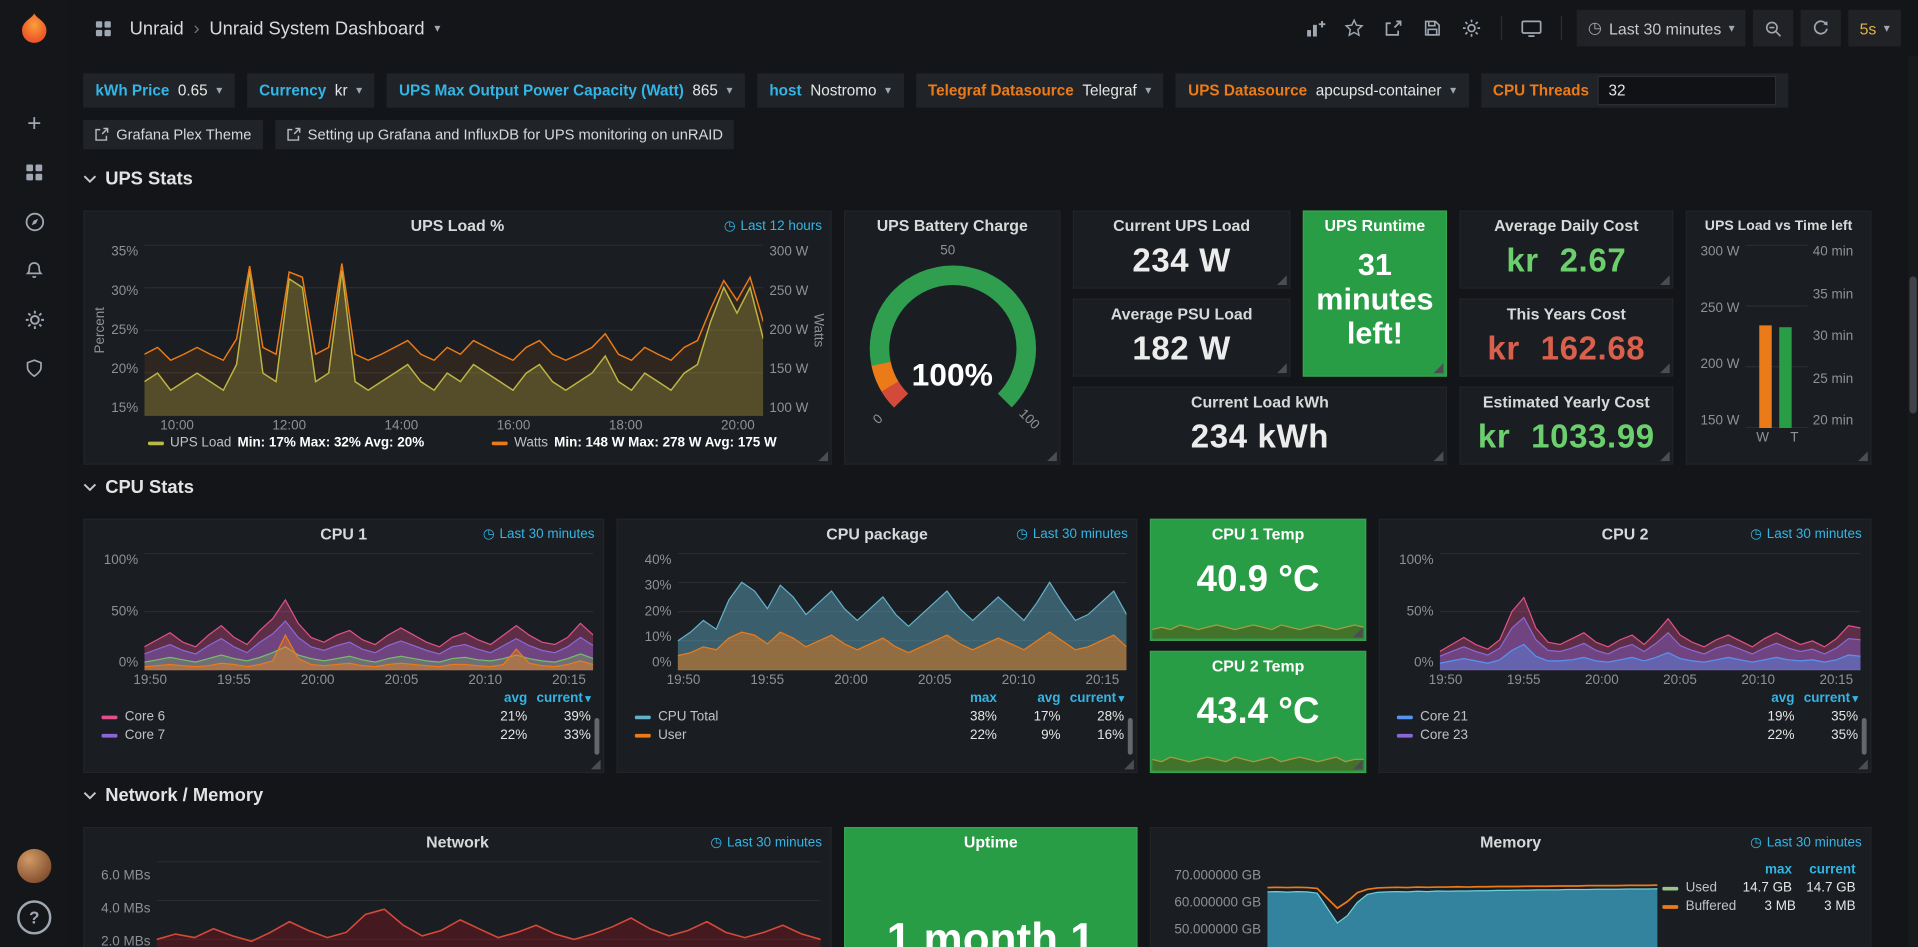 This screenshot has height=947, width=1918. Describe the element at coordinates (1776, 336) in the screenshot. I see `ups-bar-graph` at that location.